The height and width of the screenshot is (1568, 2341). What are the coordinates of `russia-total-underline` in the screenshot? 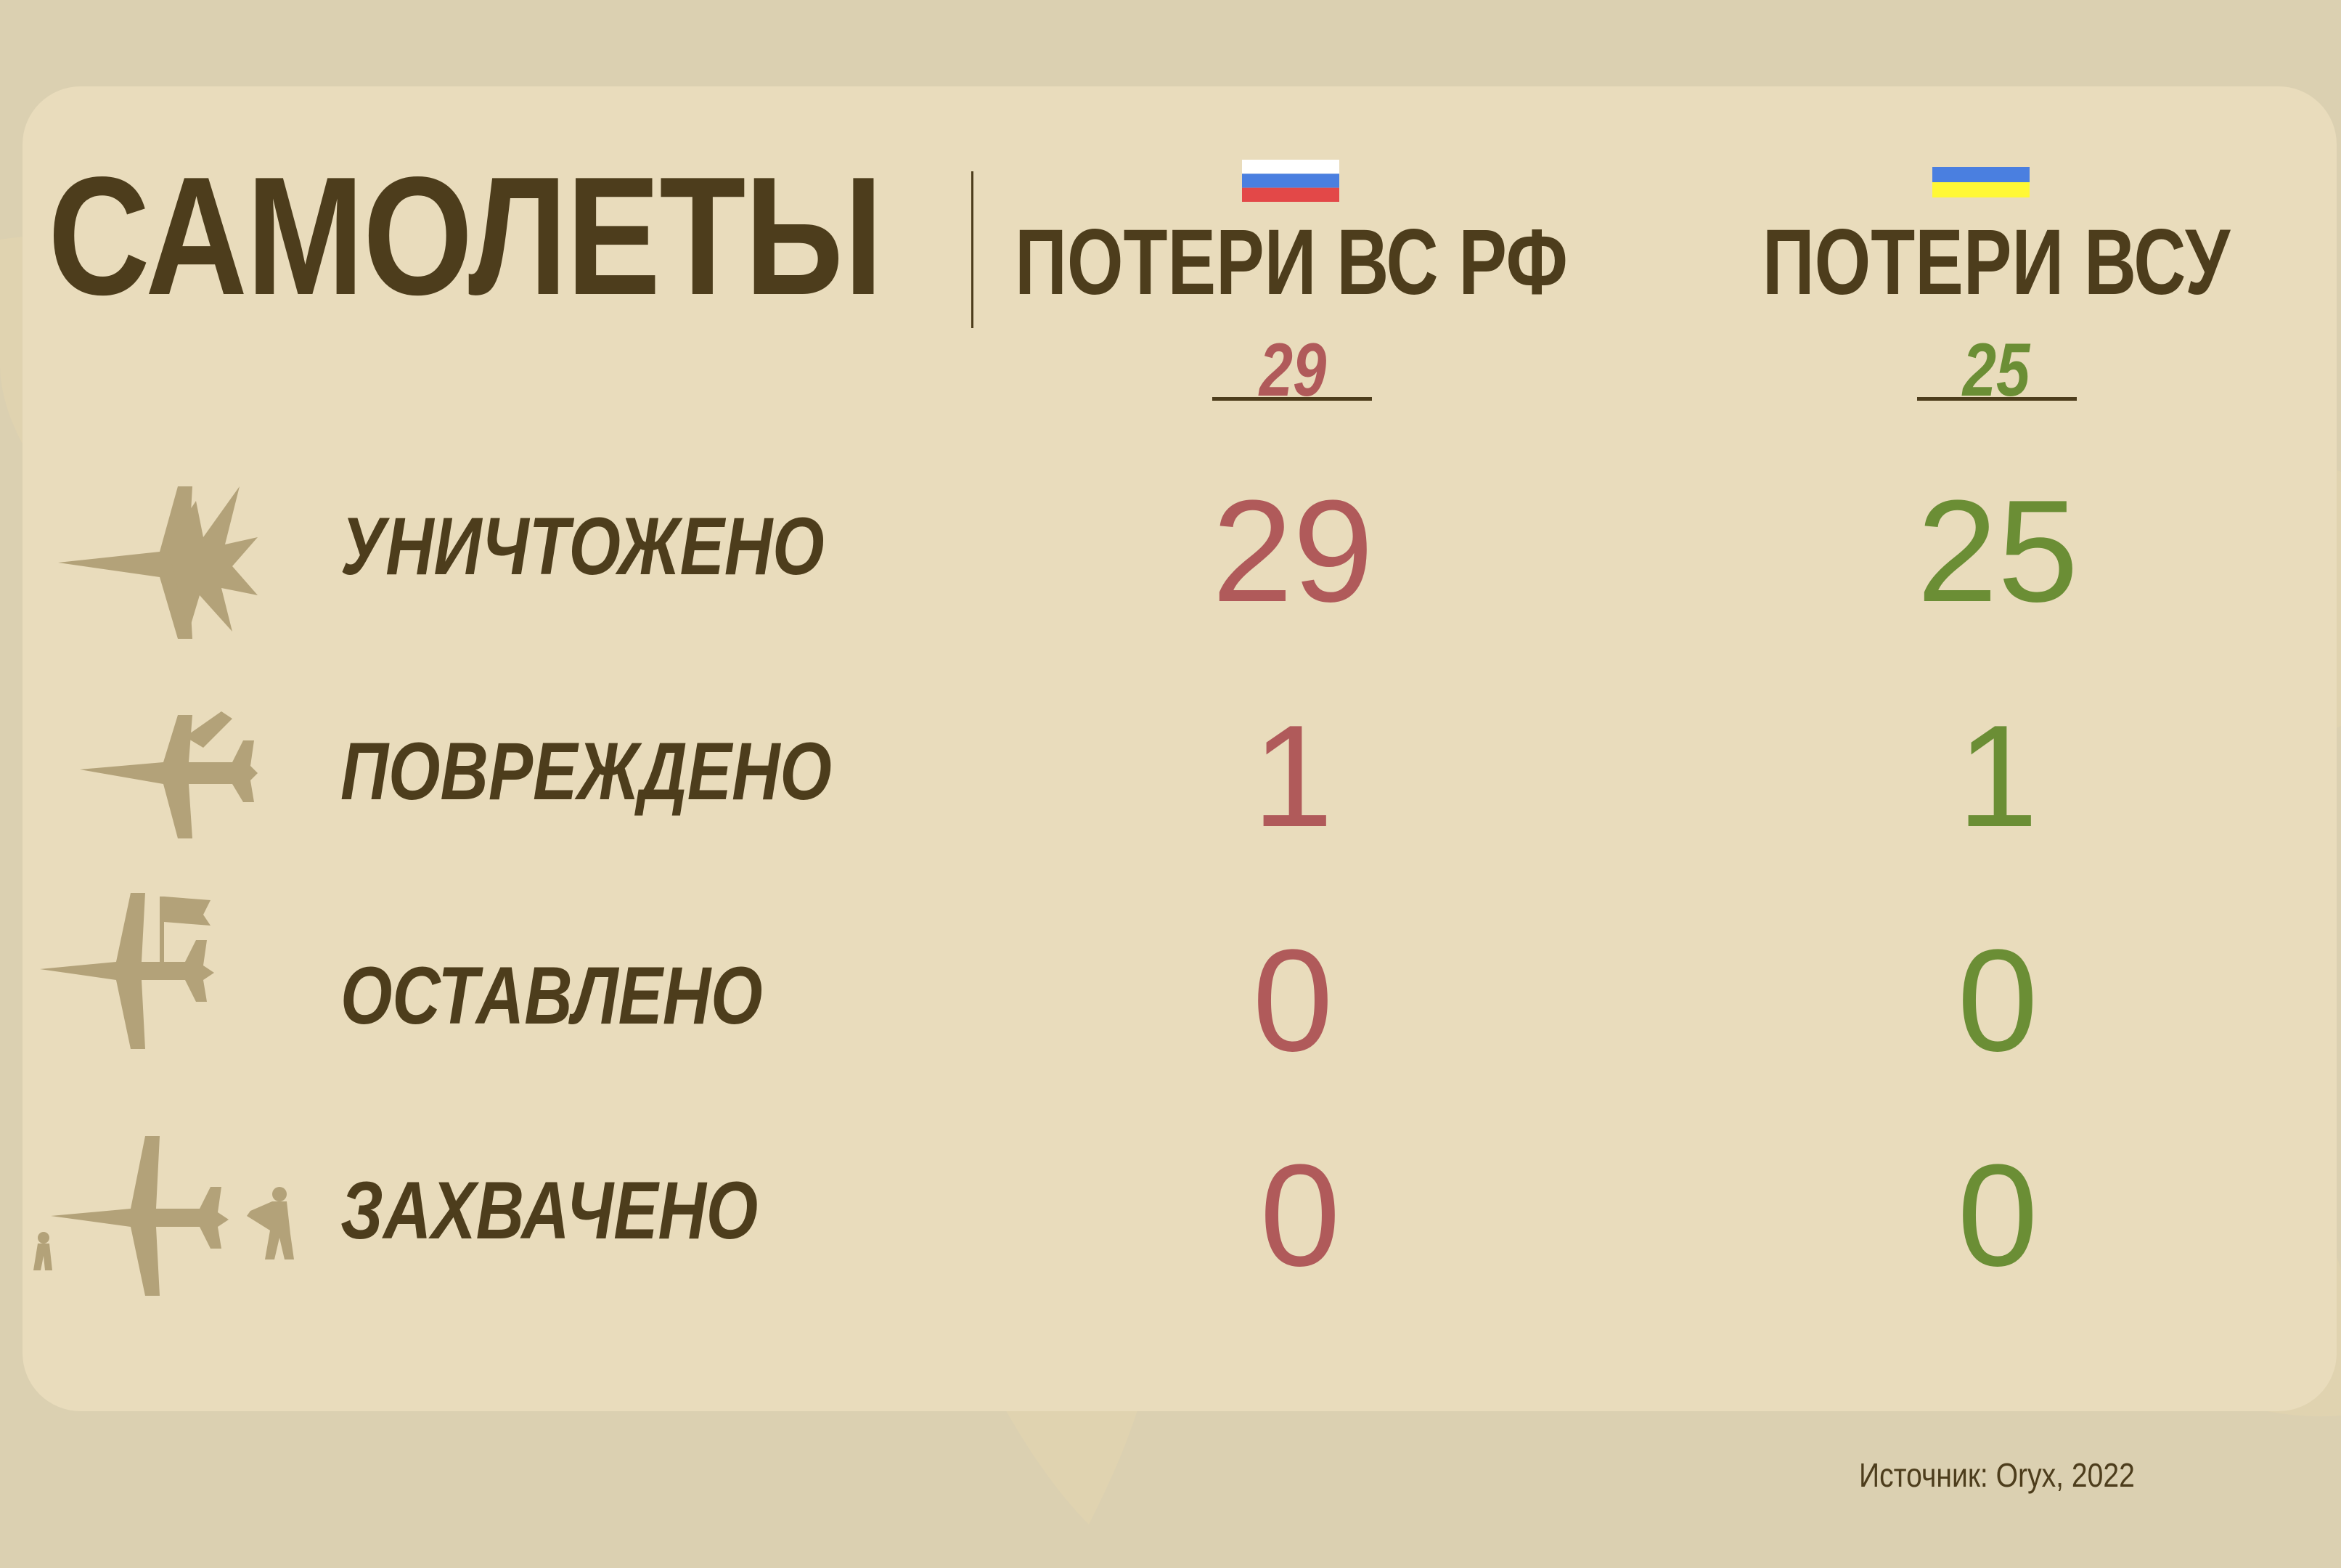 It's located at (1292, 399).